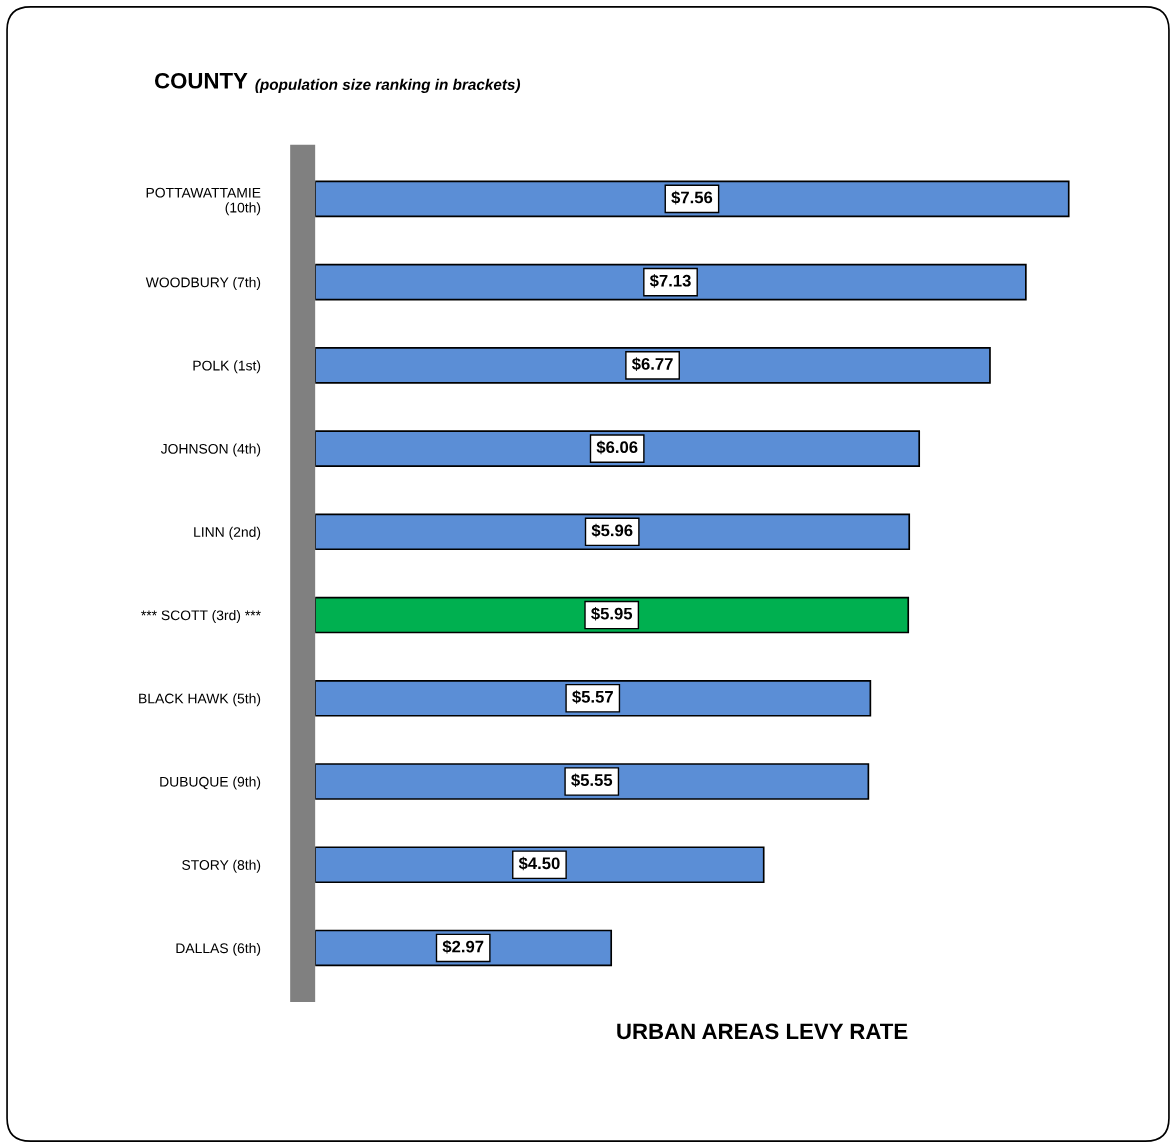 Image resolution: width=1176 pixels, height=1148 pixels. I want to click on y-tick-label: STORY (8th), so click(221, 866).